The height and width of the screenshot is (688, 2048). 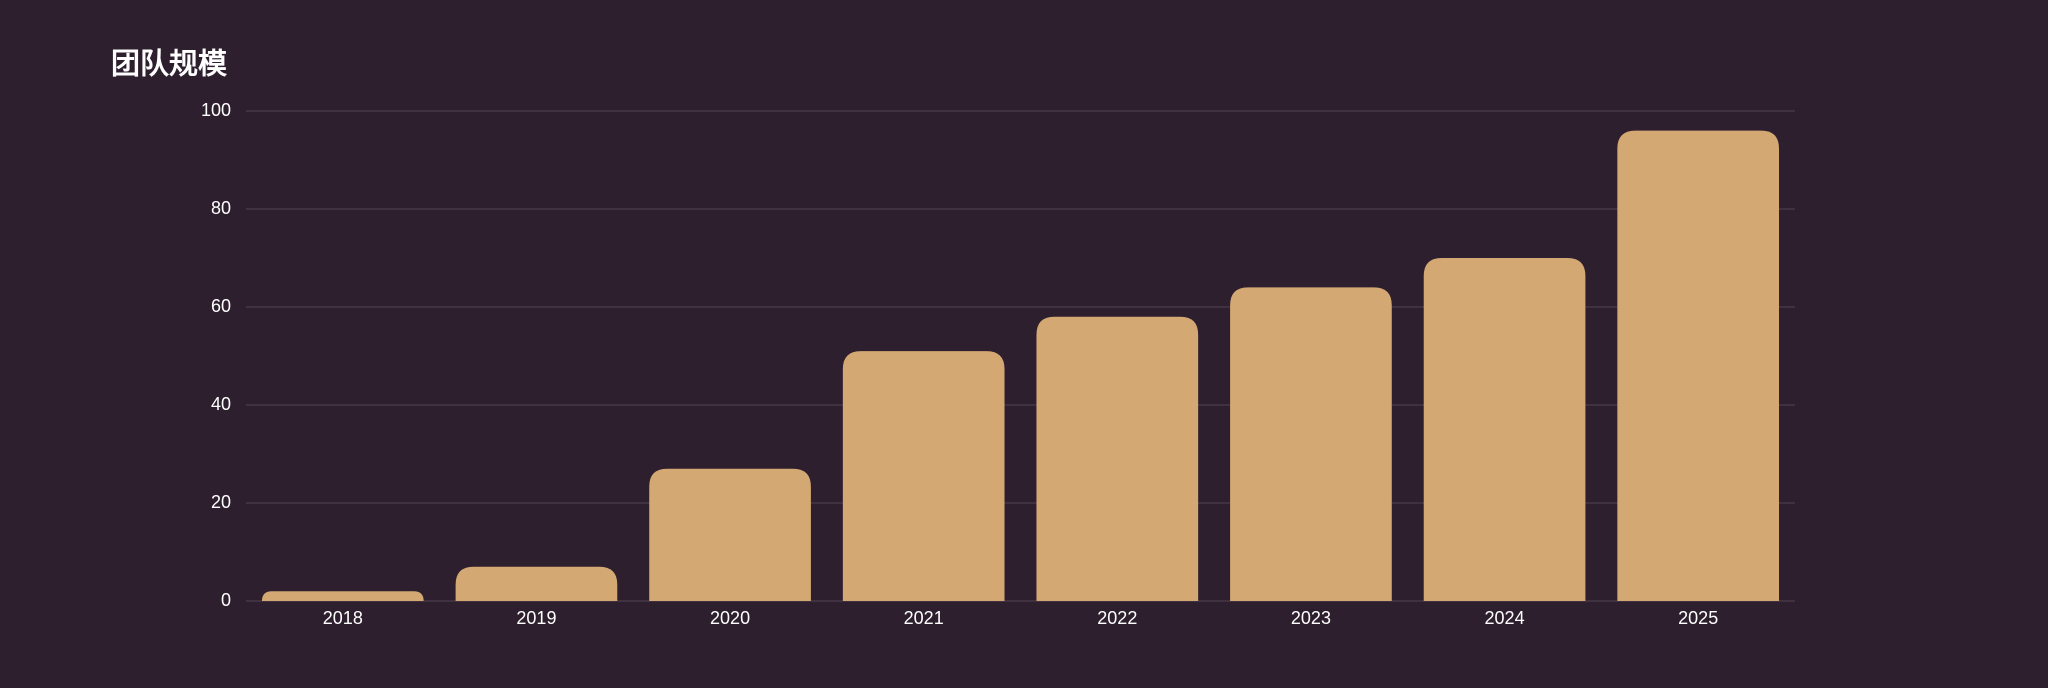 I want to click on y-tick-label: 20, so click(x=221, y=502).